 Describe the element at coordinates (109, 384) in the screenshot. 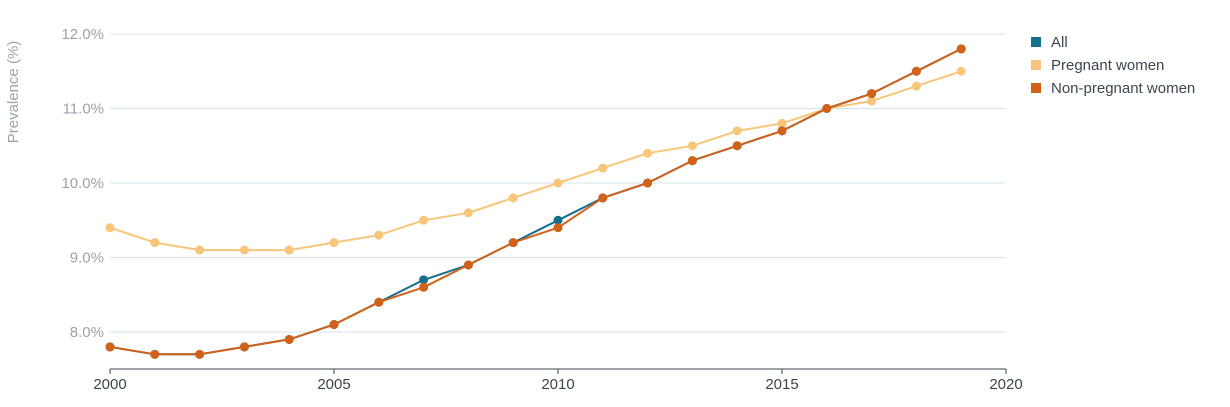

I see `x-tick-label: 2000` at that location.